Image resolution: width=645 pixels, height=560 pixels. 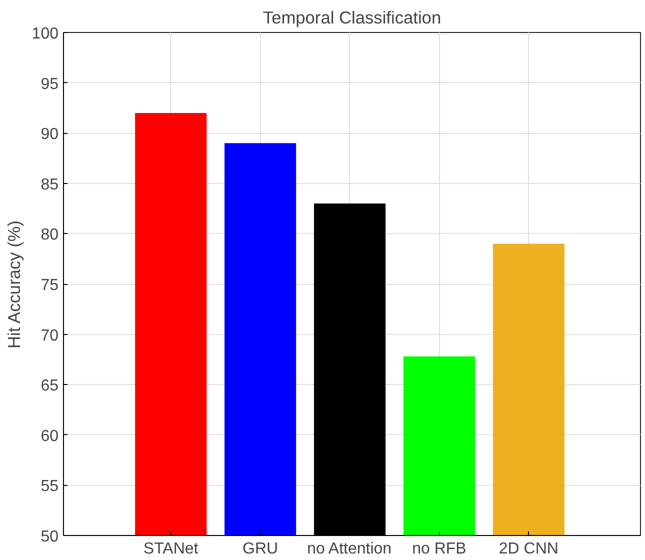 What do you see at coordinates (171, 549) in the screenshot?
I see `x-tick-label: STANet` at bounding box center [171, 549].